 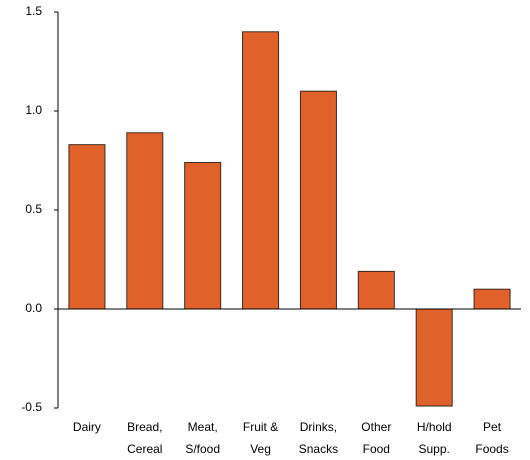 What do you see at coordinates (260, 427) in the screenshot?
I see `x-tick-label: Fruit &` at bounding box center [260, 427].